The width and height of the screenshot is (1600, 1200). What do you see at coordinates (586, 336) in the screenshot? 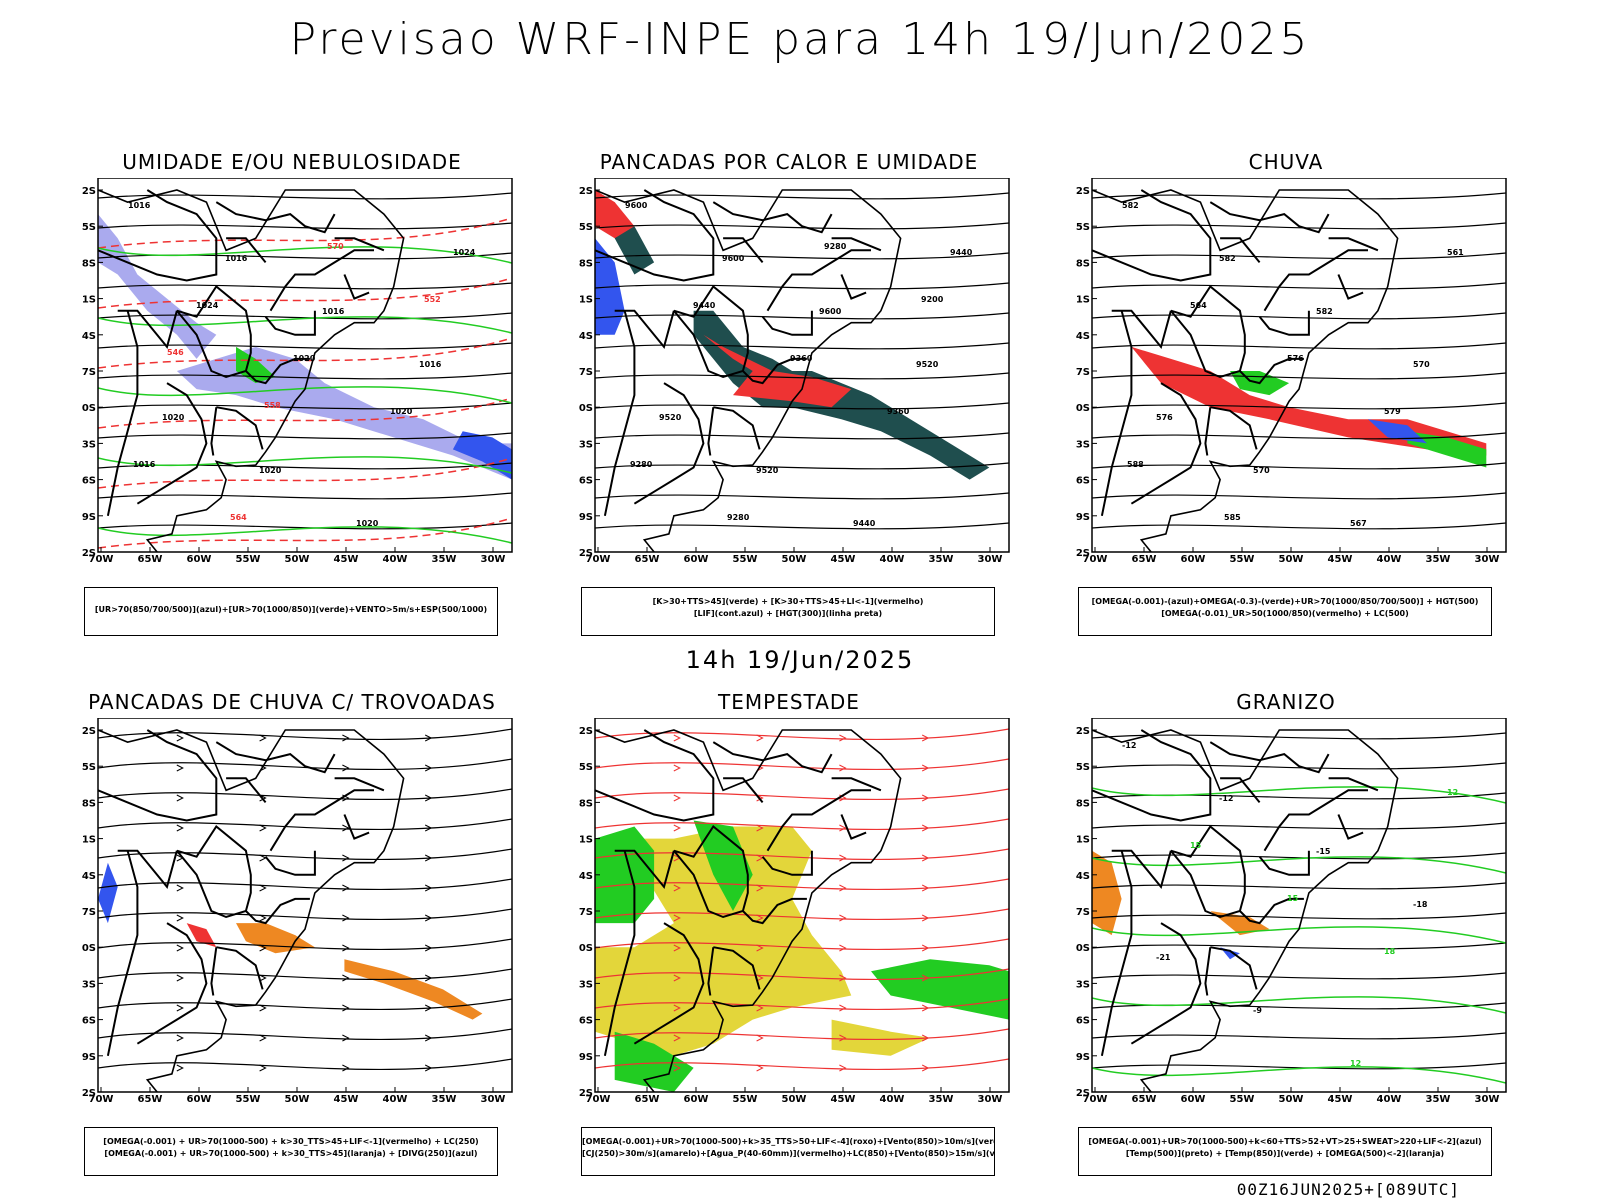
I see `lat-label: 24S` at bounding box center [586, 336].